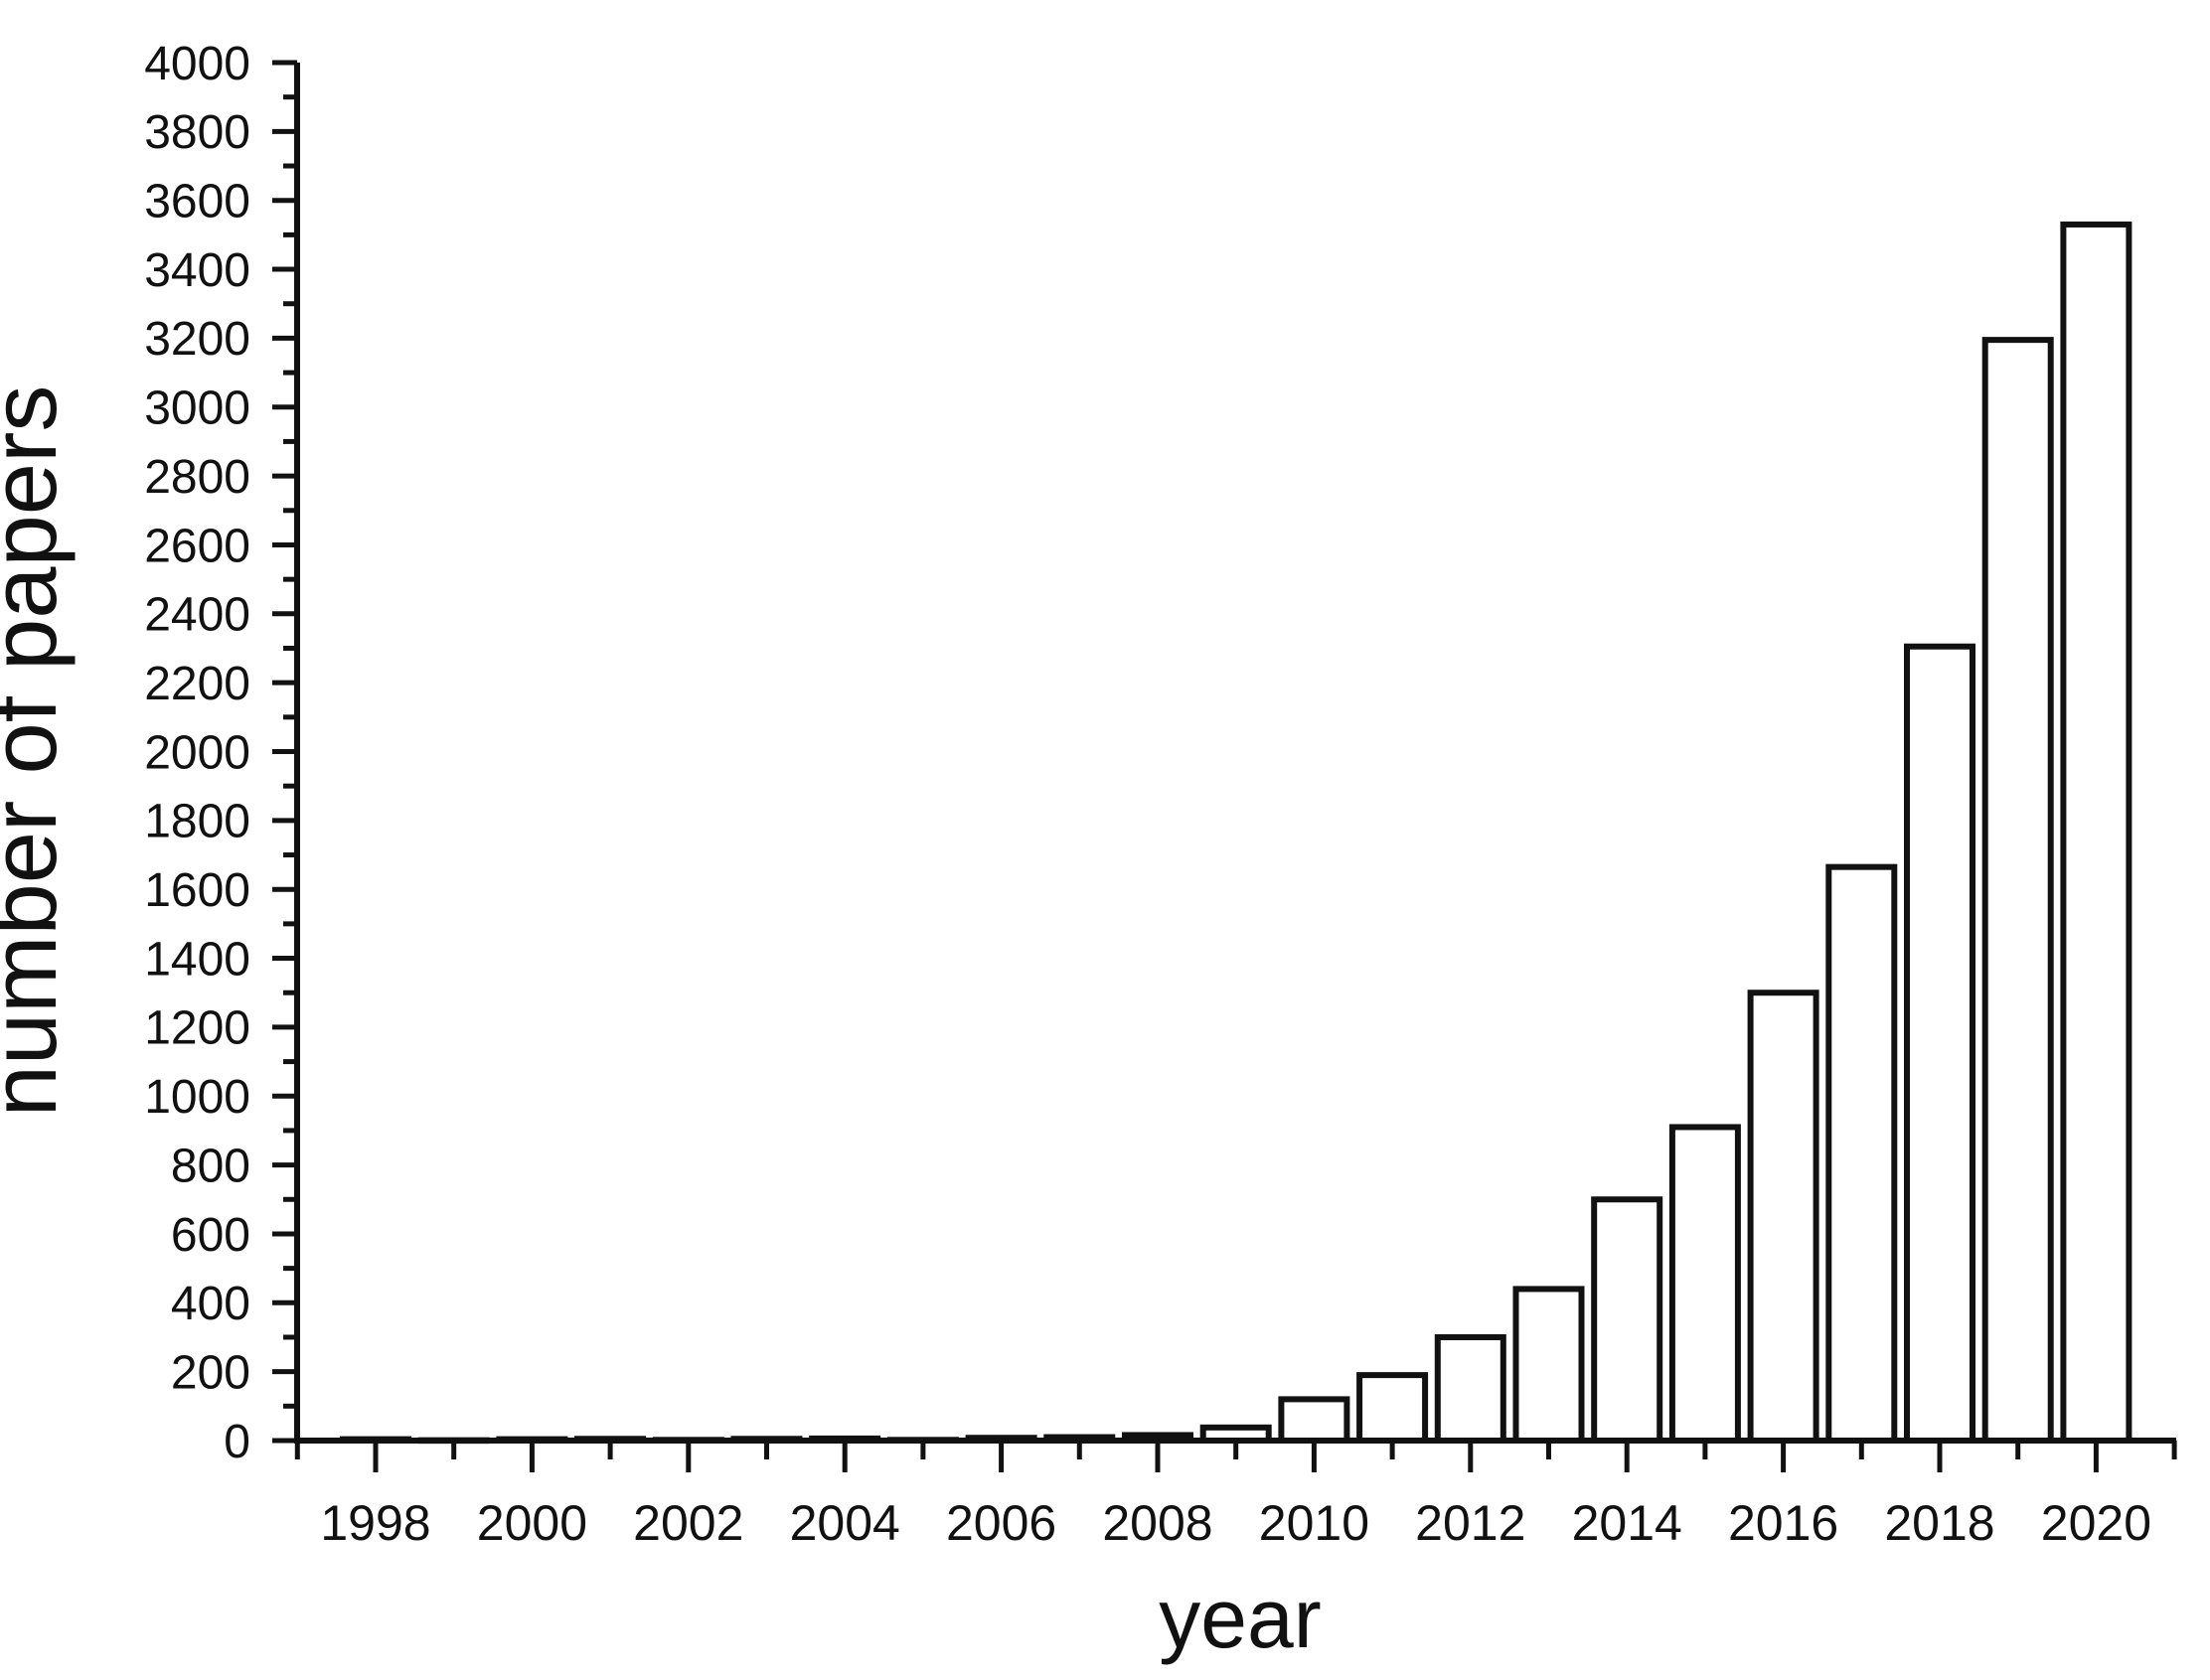 The image size is (2210, 1680). What do you see at coordinates (688, 1523) in the screenshot?
I see `x-tick-label: 2002` at bounding box center [688, 1523].